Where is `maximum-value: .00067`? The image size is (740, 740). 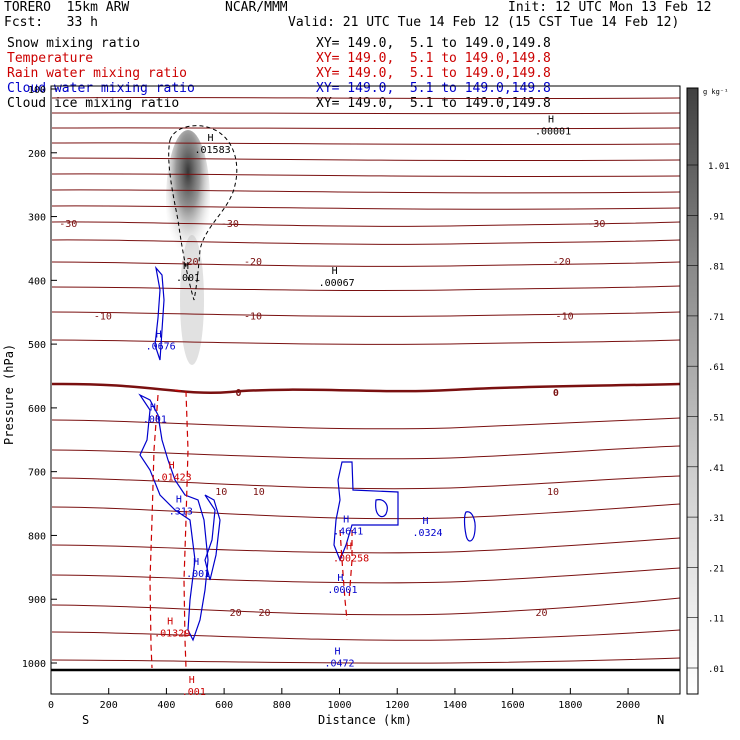 maximum-value: .00067 is located at coordinates (337, 283).